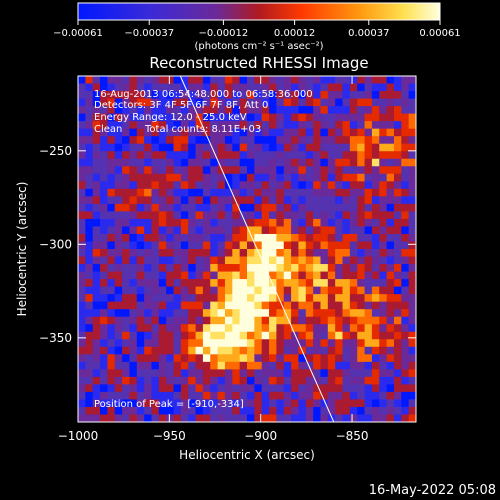 Image resolution: width=500 pixels, height=500 pixels. What do you see at coordinates (108, 129) in the screenshot?
I see `annotation-method: Clean` at bounding box center [108, 129].